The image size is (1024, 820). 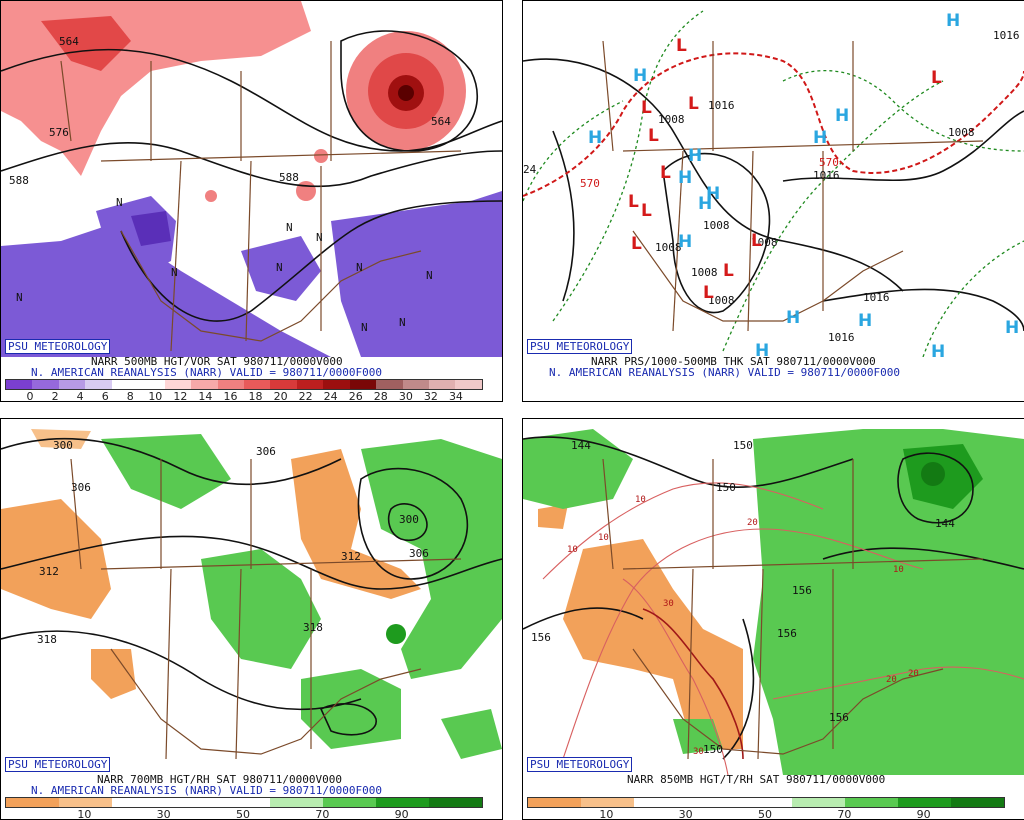 What do you see at coordinates (280, 396) in the screenshot?
I see `colorbar-tick-label: 20` at bounding box center [280, 396].